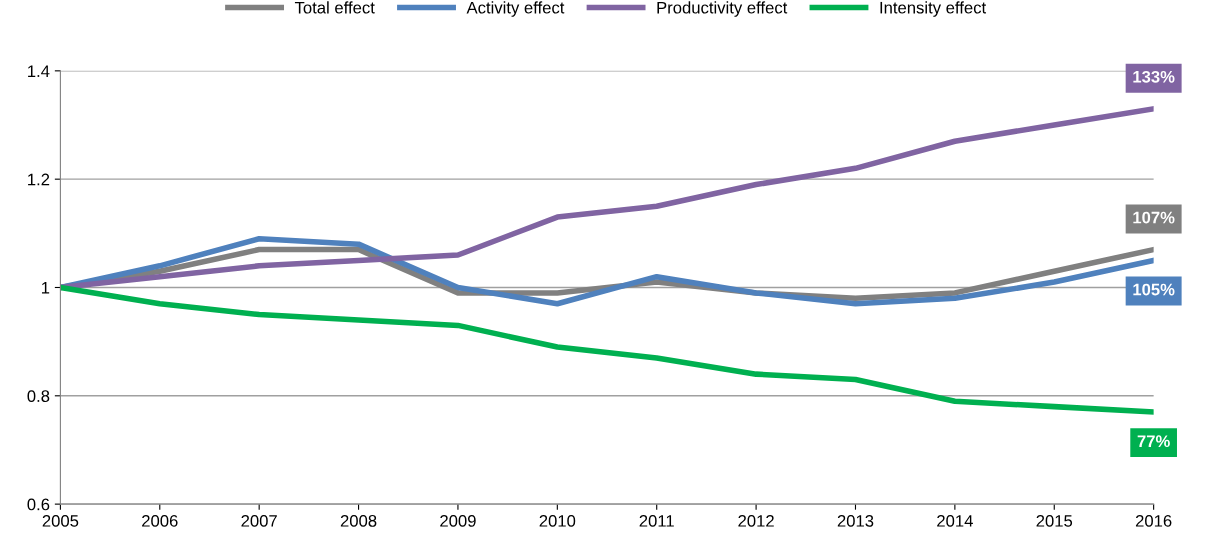 This screenshot has height=545, width=1208. I want to click on legend-label: Productivity effect, so click(722, 9).